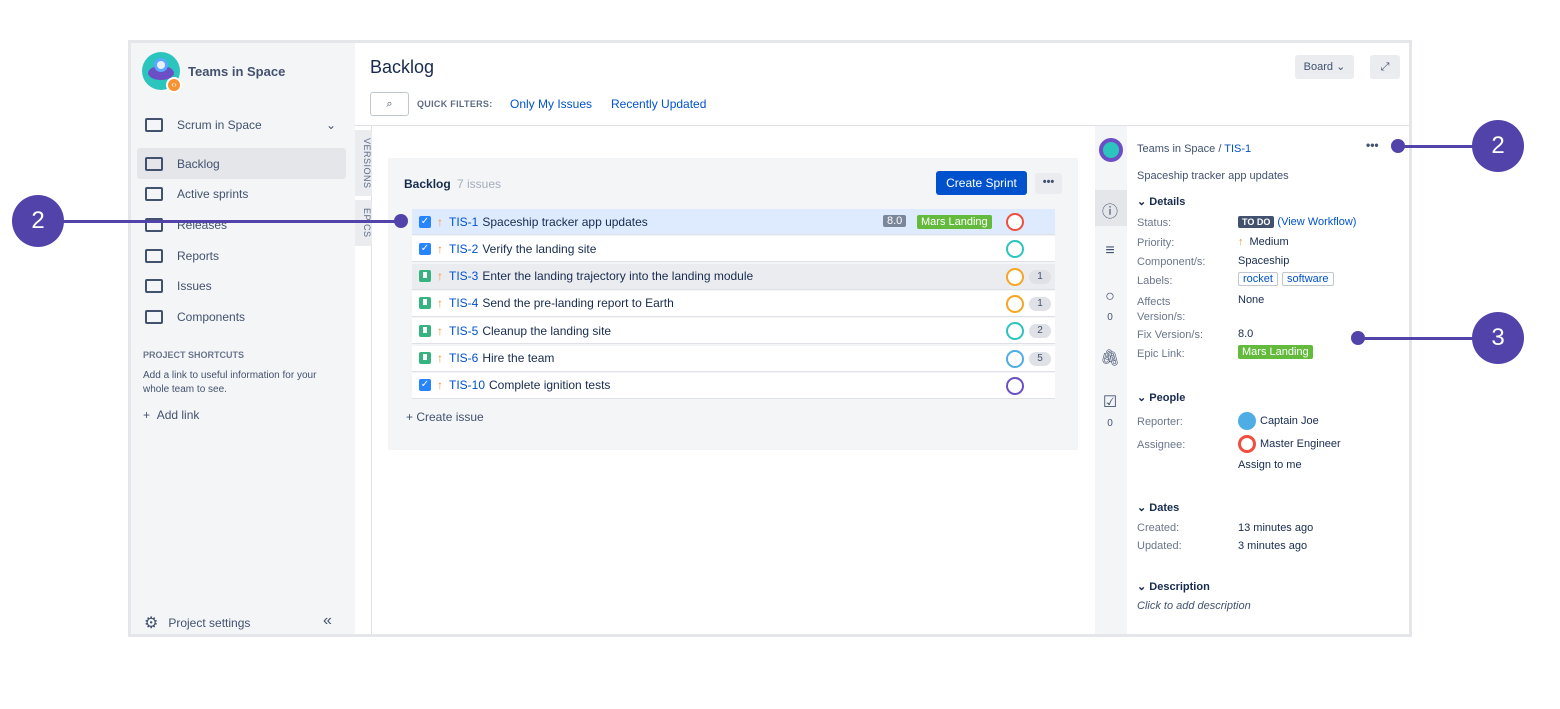 The height and width of the screenshot is (709, 1560). I want to click on collapse-sidebar-icon: «, so click(327, 620).